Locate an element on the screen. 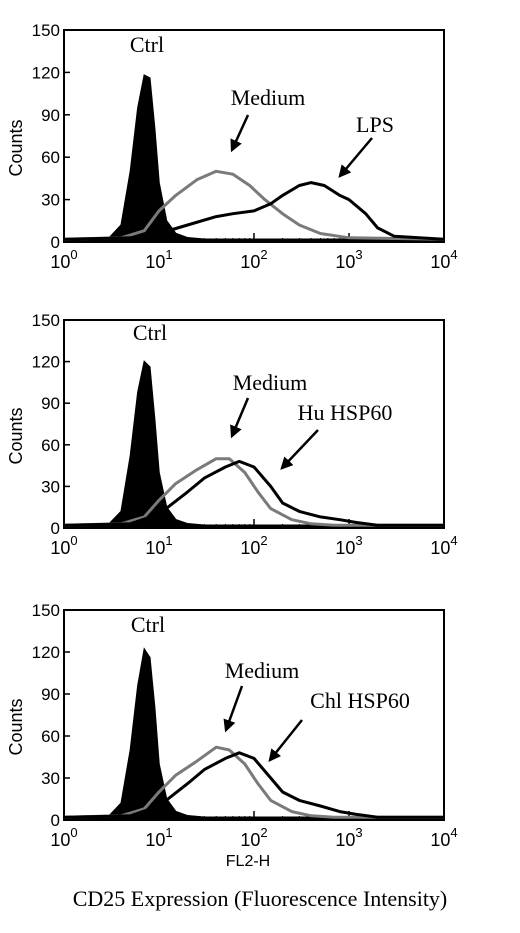  x-axis-label: FL2-H is located at coordinates (248, 861).